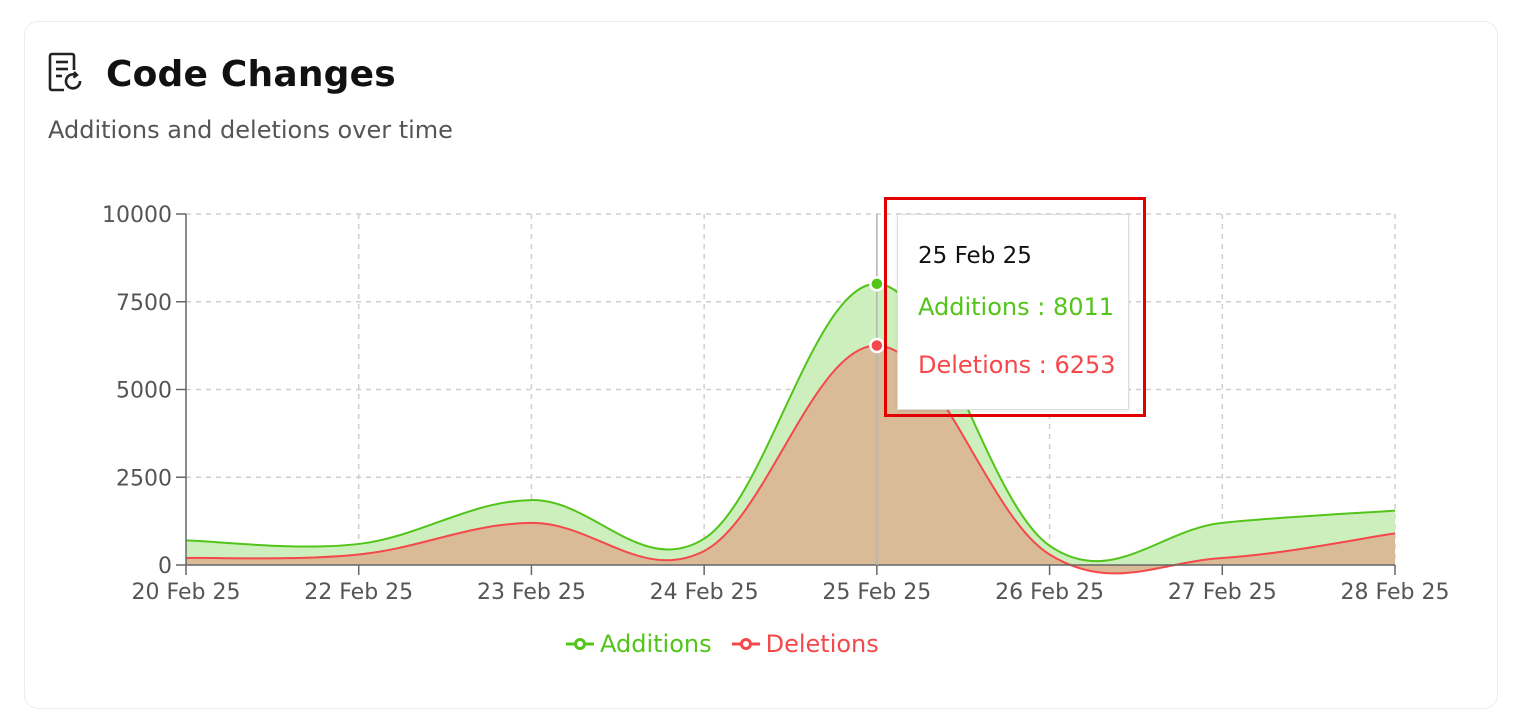  I want to click on x-tick-label: 27 Feb 25, so click(1222, 592).